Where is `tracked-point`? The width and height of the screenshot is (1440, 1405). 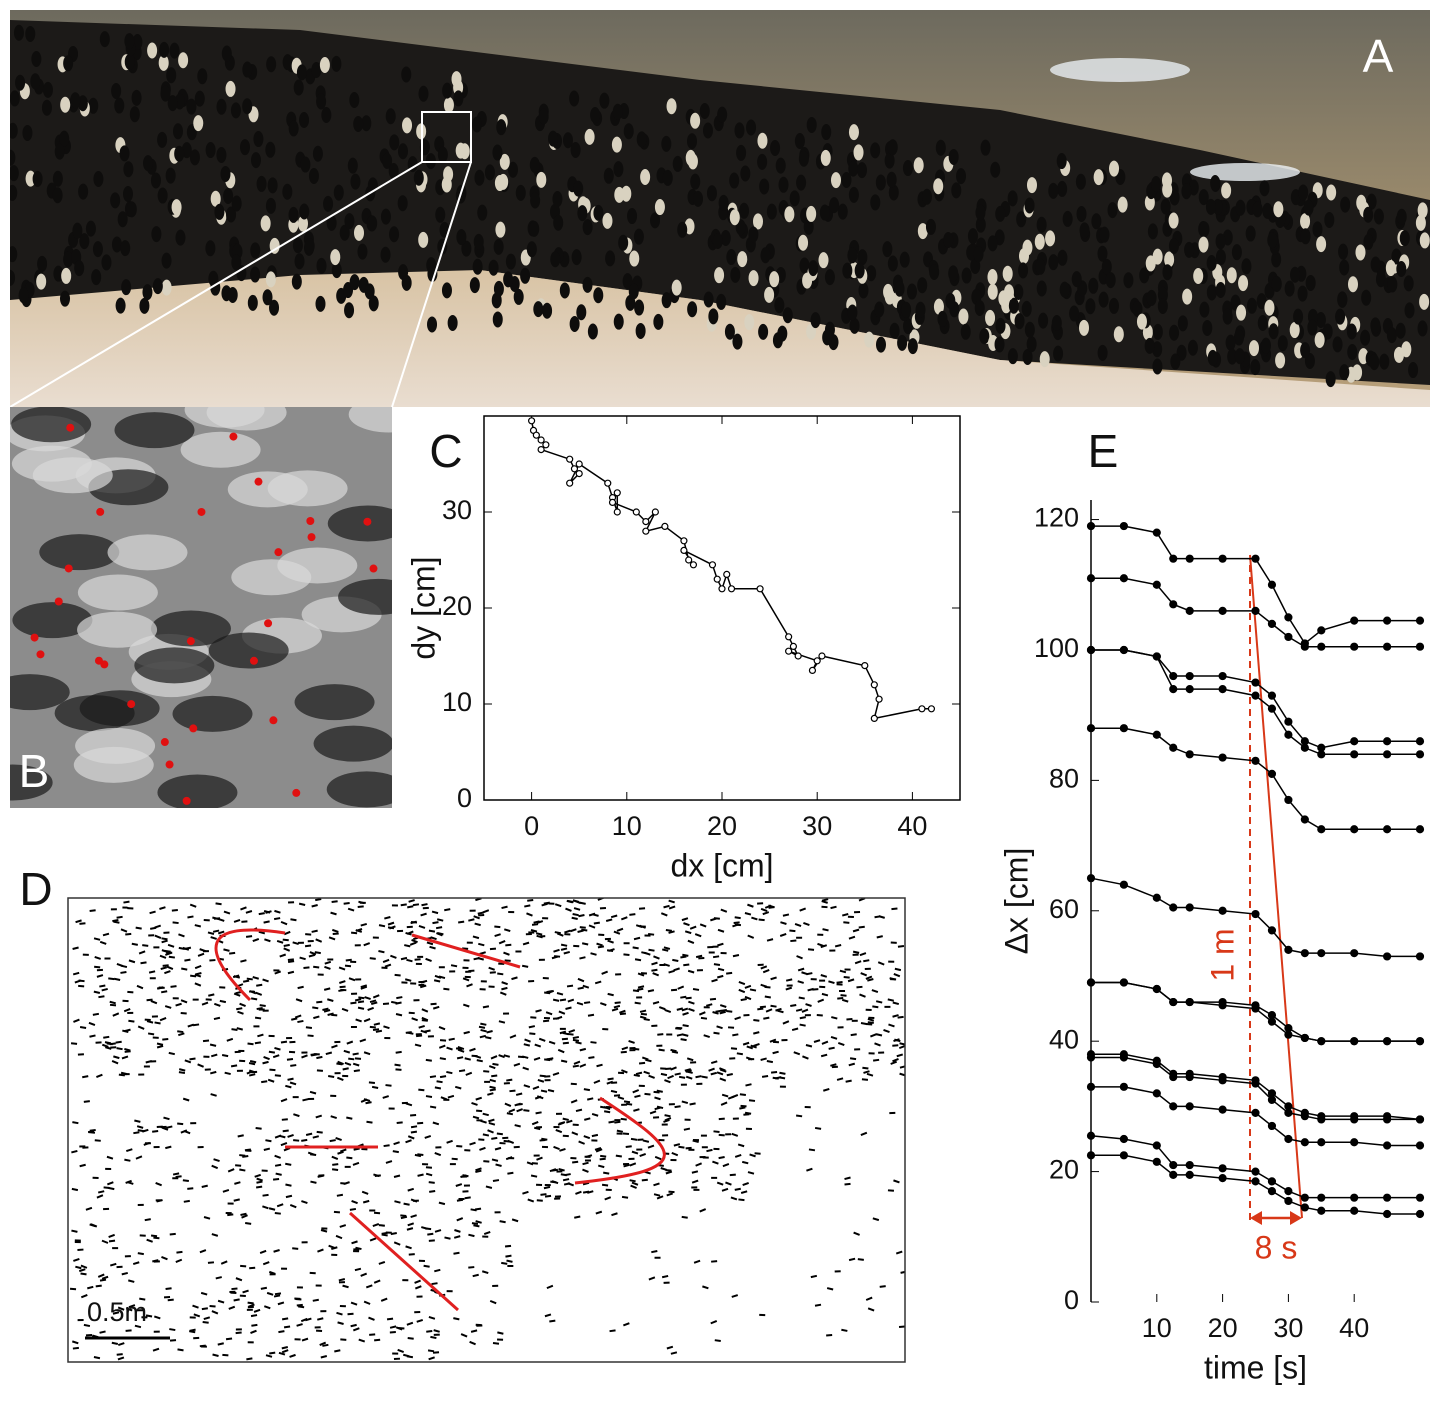
tracked-point is located at coordinates (201, 511).